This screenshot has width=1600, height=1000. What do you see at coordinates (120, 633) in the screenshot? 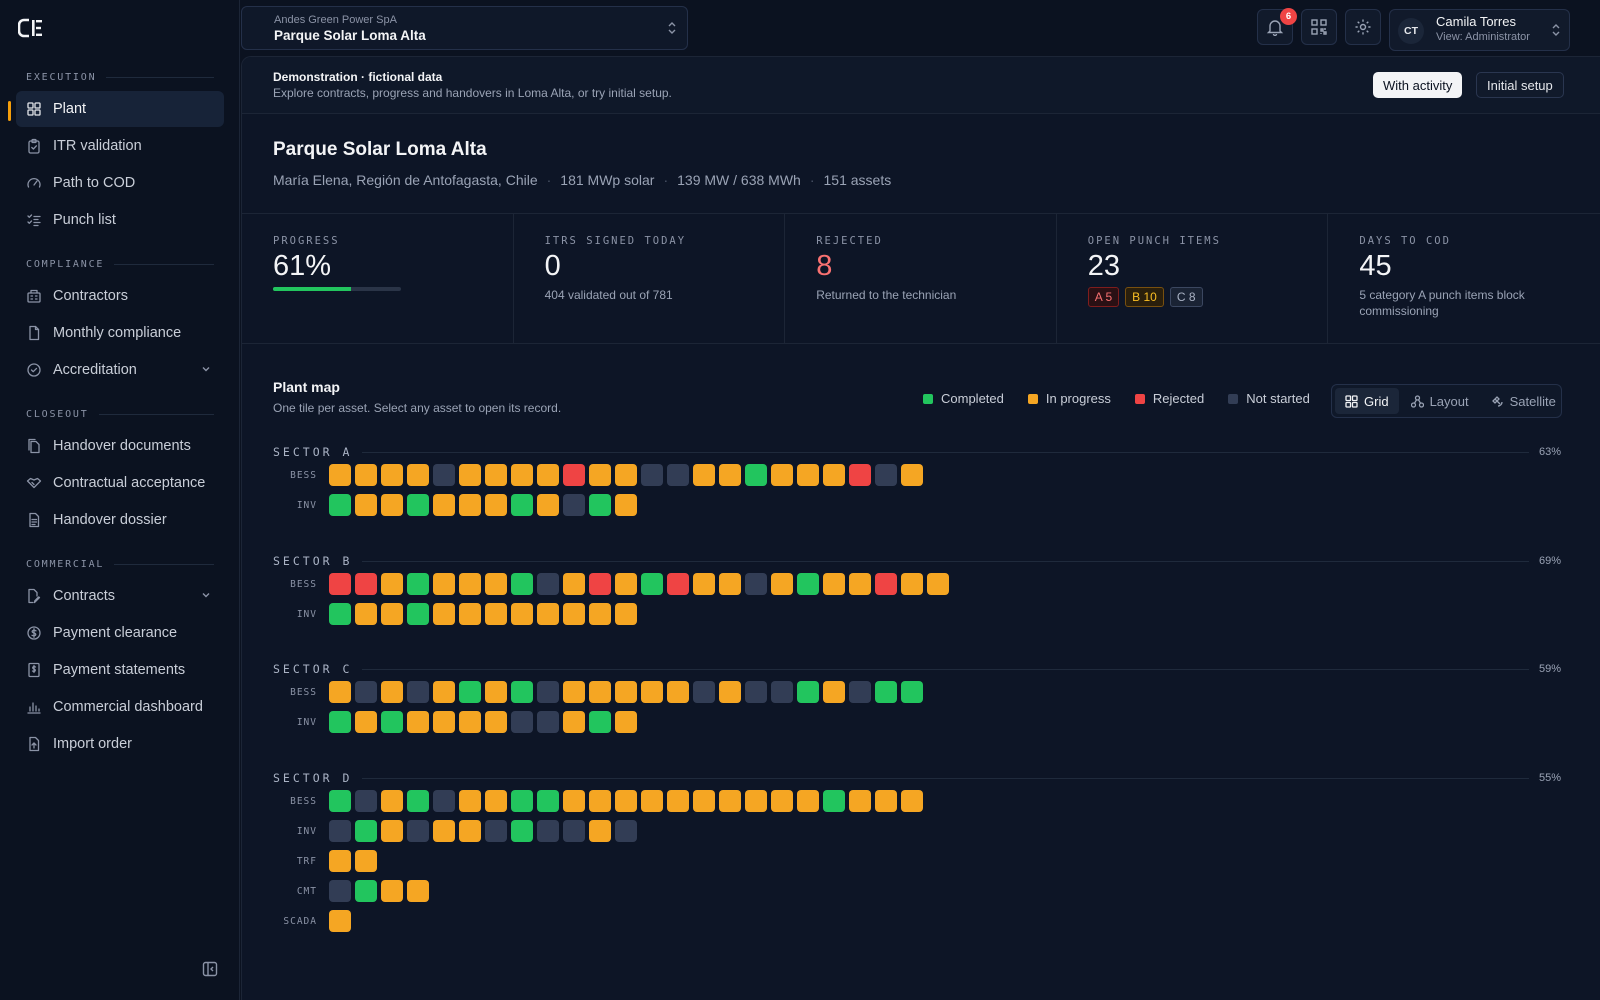
I see `sidebar-item-payment-clearance: Payment clearance` at bounding box center [120, 633].